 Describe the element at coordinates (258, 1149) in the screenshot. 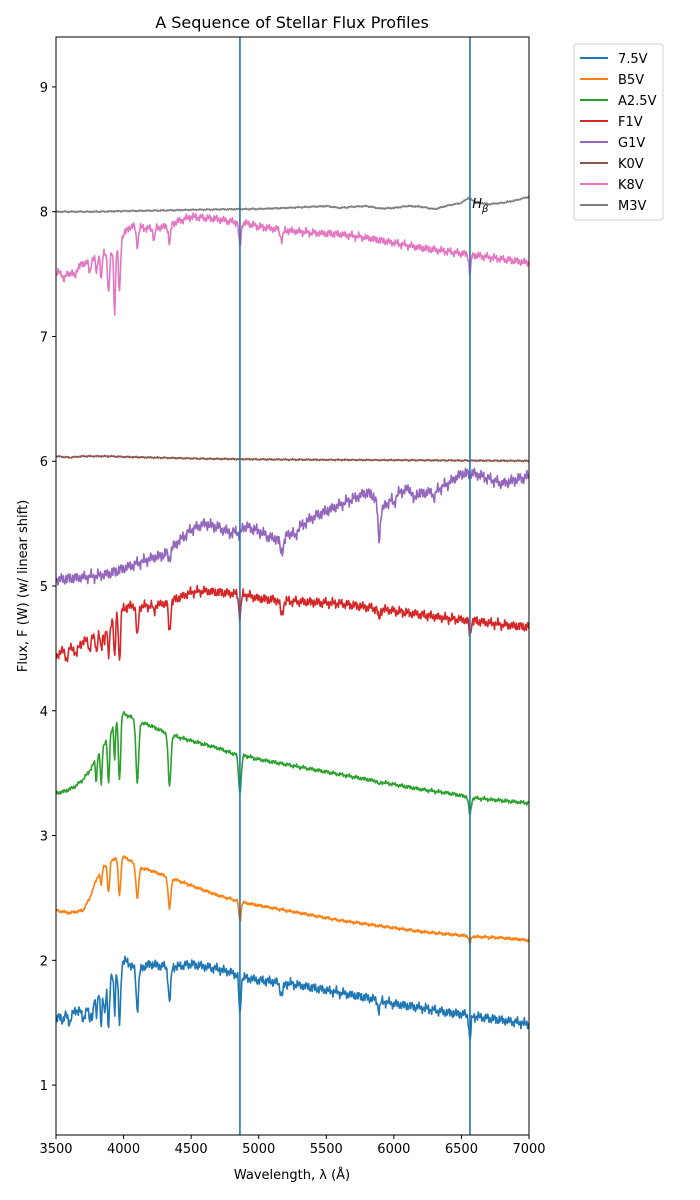

I see `x-tick-label: 5000` at that location.